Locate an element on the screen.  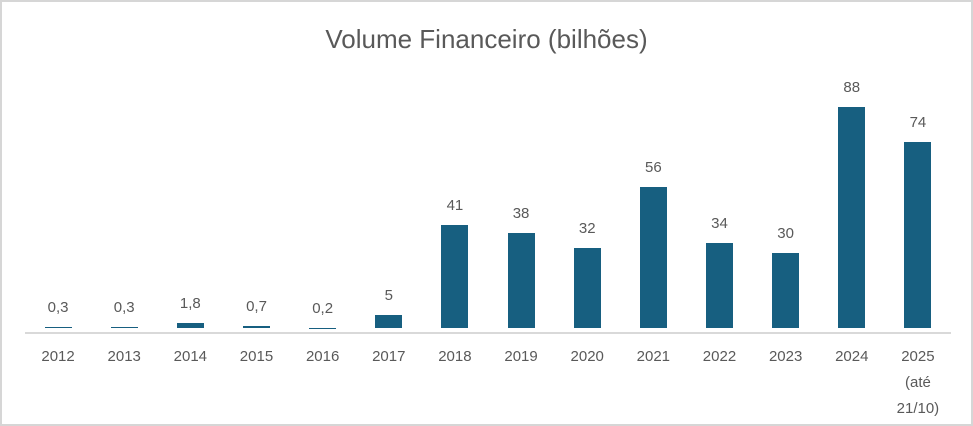
x-axis-label: 2015 is located at coordinates (256, 356).